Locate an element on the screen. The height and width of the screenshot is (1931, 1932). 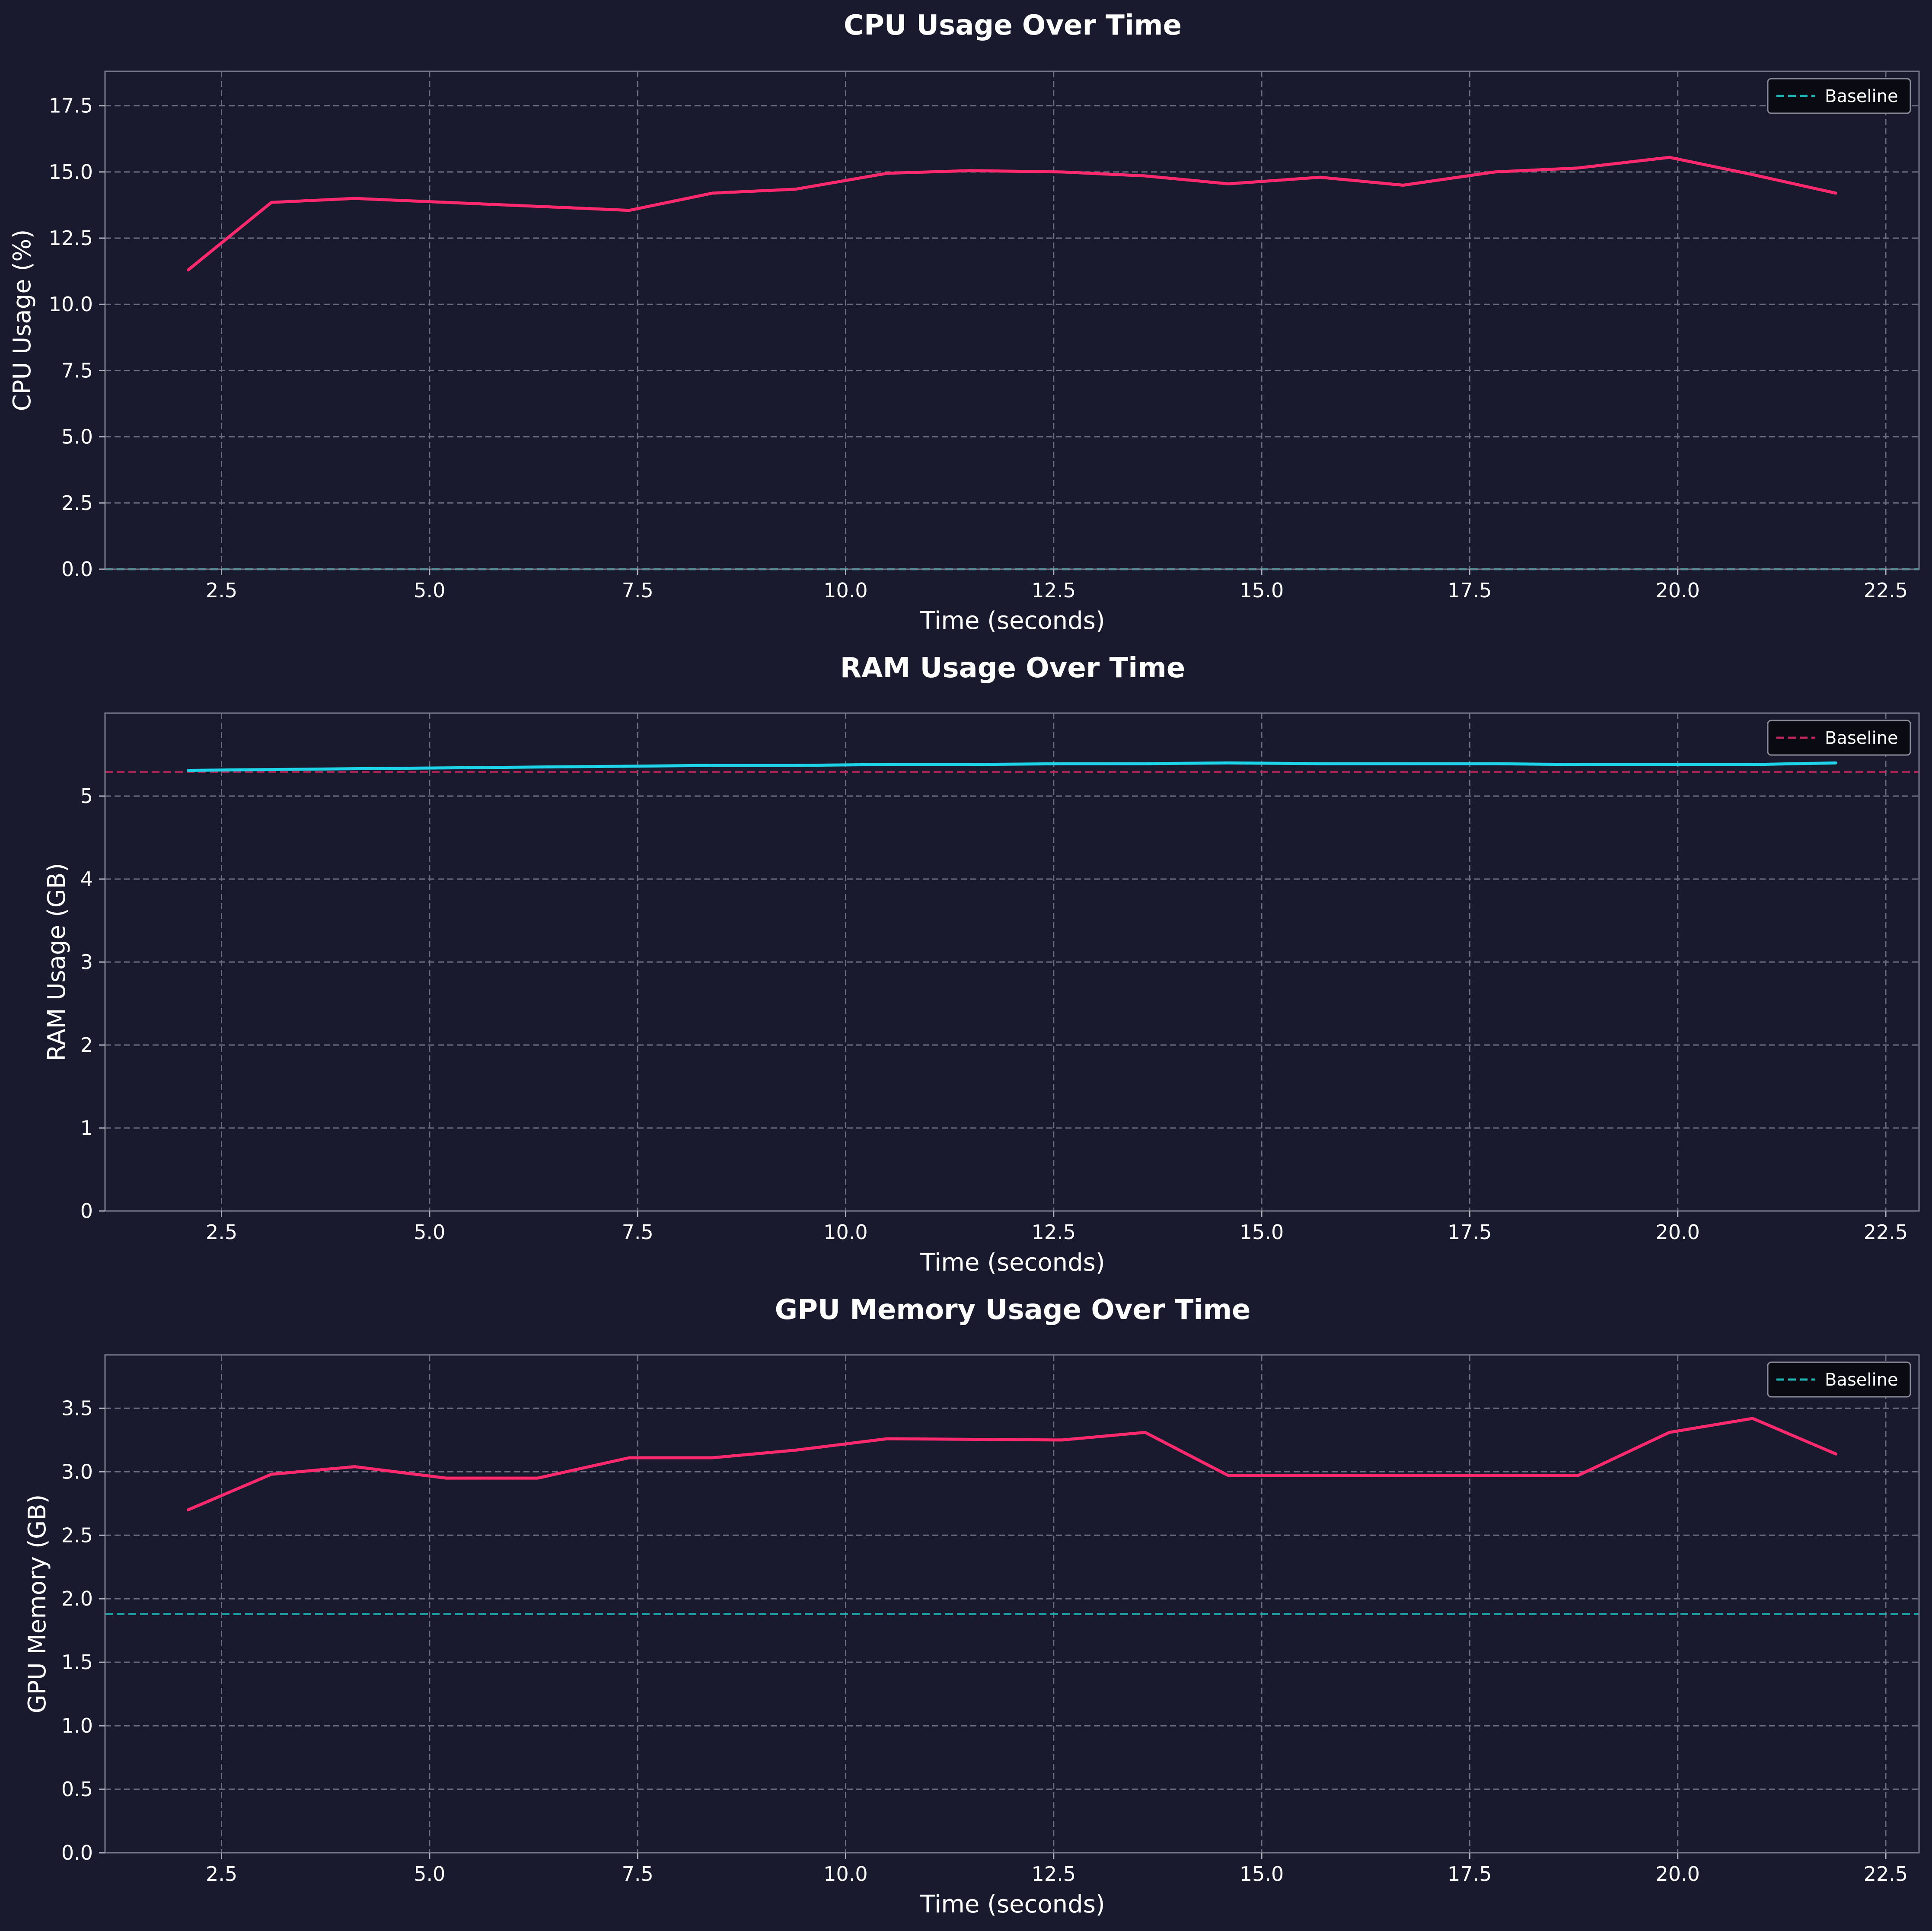
y-tick-label: 5.0 is located at coordinates (77, 437).